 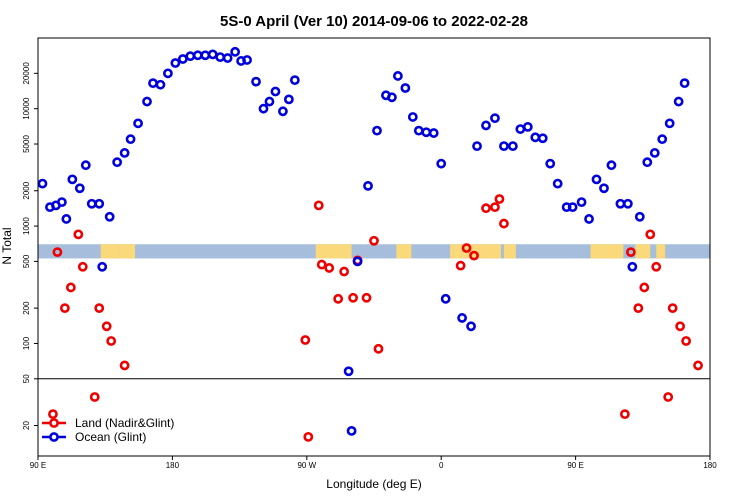 I want to click on y-tick-label-1: 50, so click(x=26, y=378).